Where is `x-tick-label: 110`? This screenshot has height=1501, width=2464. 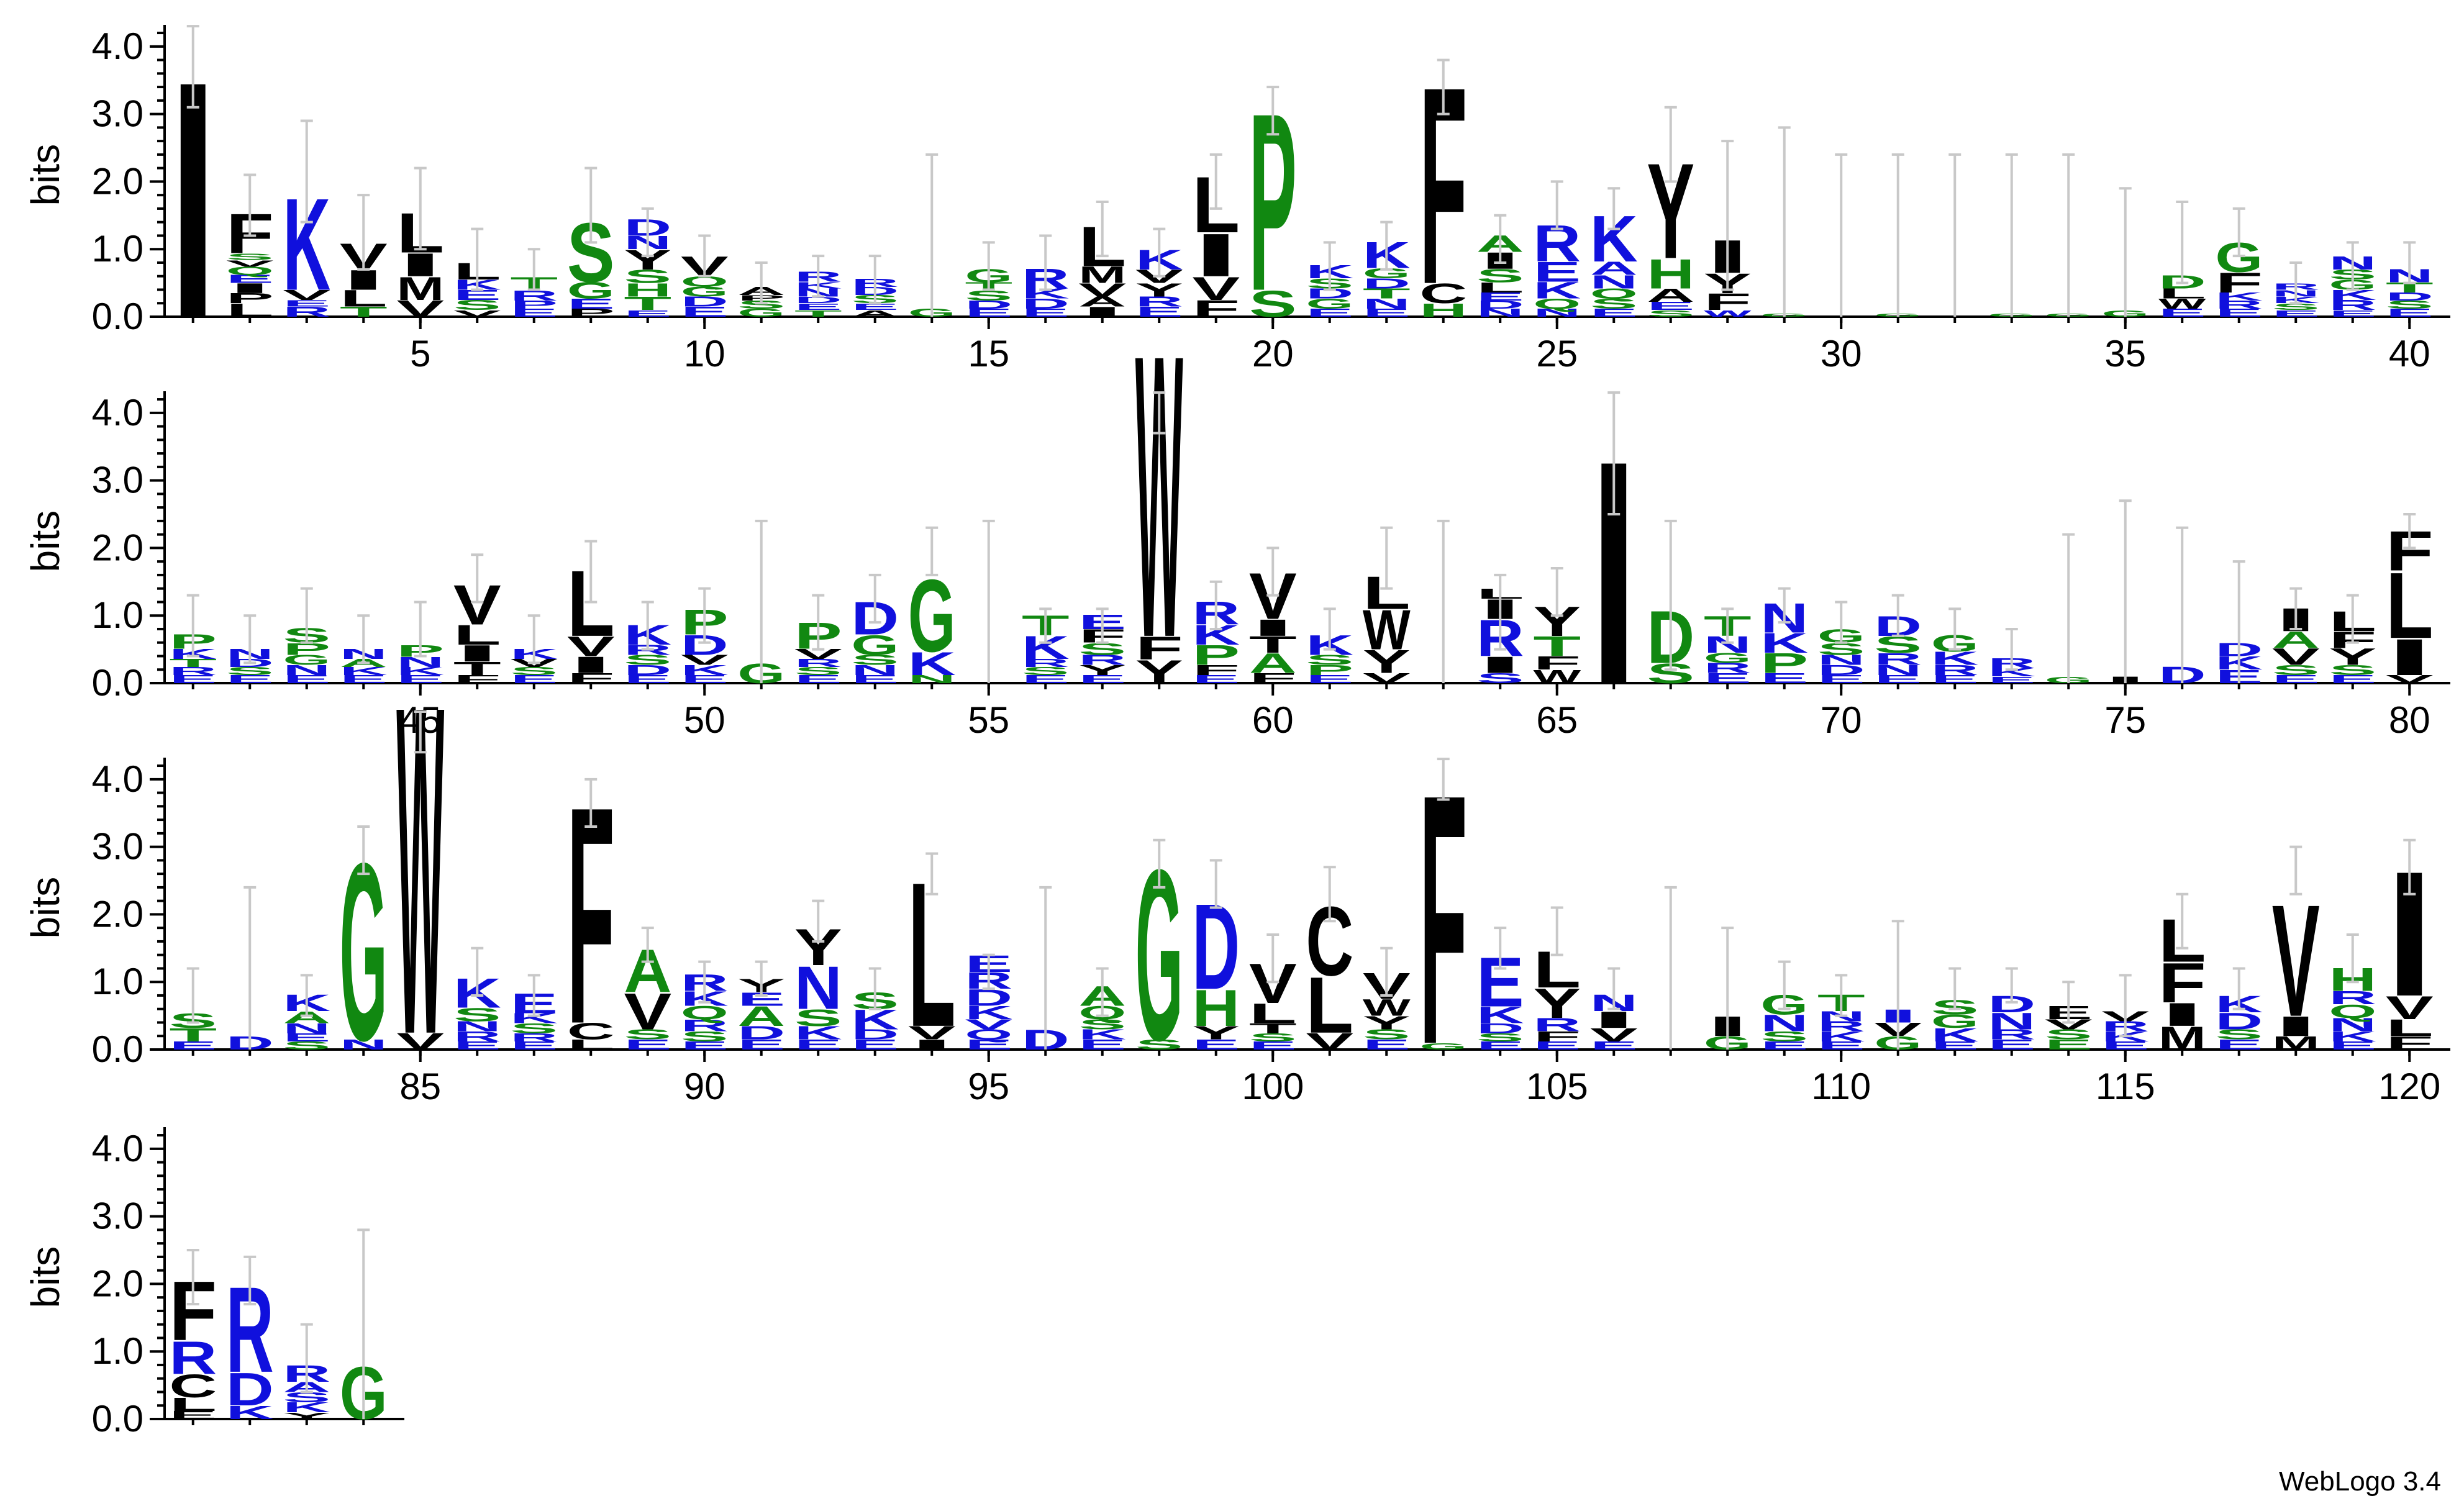 x-tick-label: 110 is located at coordinates (1841, 1086).